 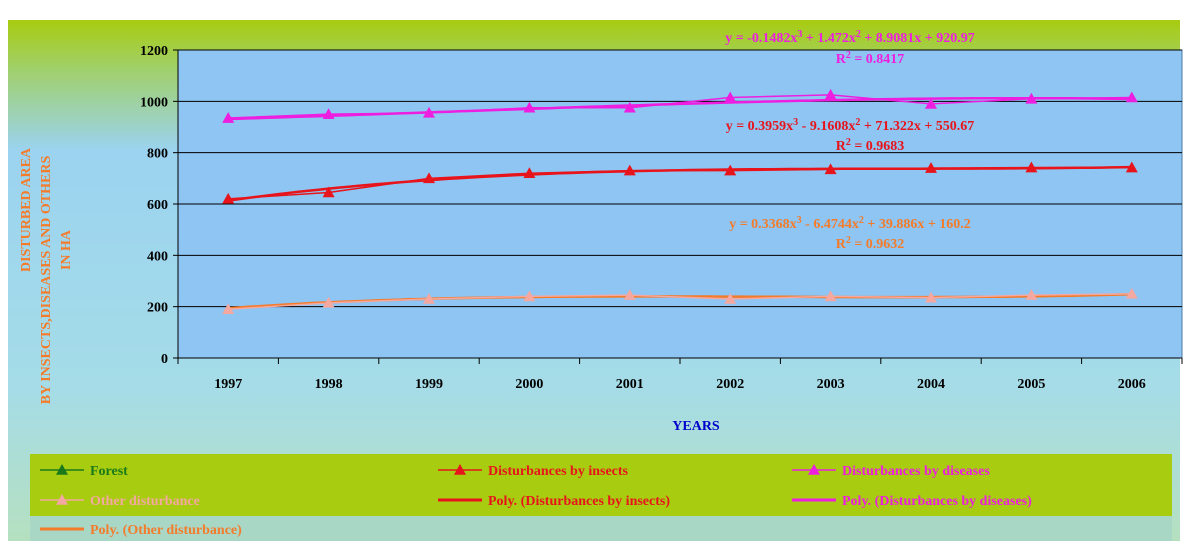 What do you see at coordinates (529, 384) in the screenshot?
I see `x-tick-label-2000: 2000` at bounding box center [529, 384].